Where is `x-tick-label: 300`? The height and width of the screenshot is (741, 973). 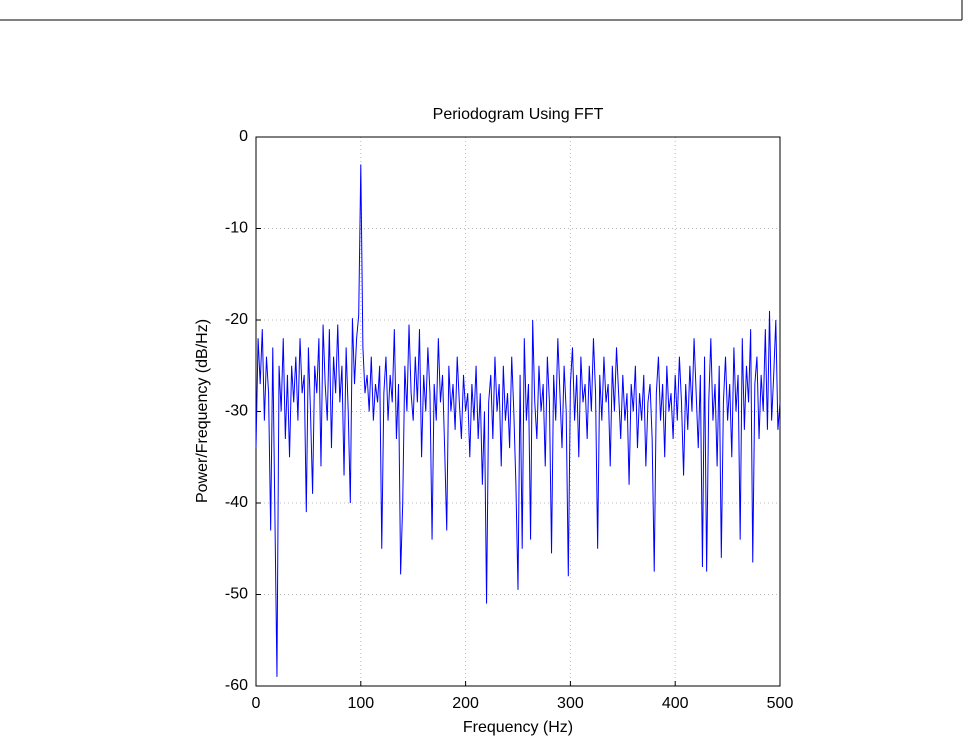
x-tick-label: 300 is located at coordinates (570, 703).